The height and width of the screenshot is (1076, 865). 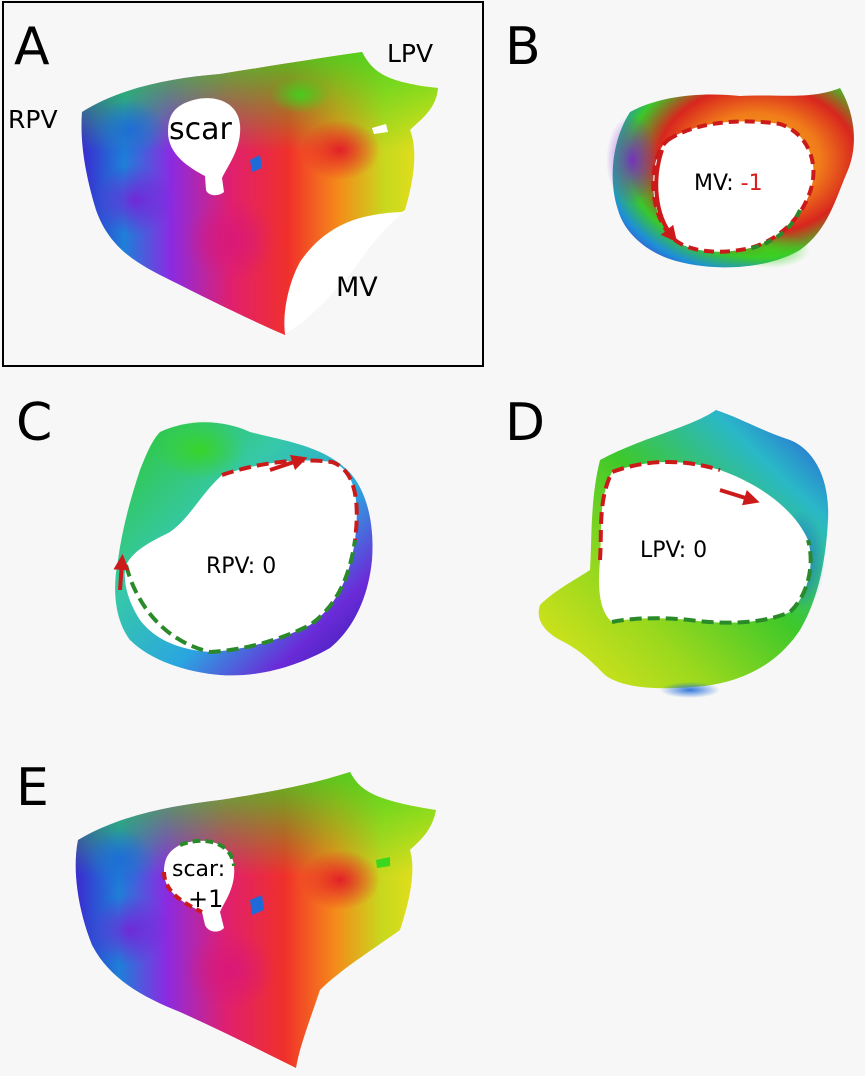 I want to click on panel-c-letter: C, so click(x=34, y=423).